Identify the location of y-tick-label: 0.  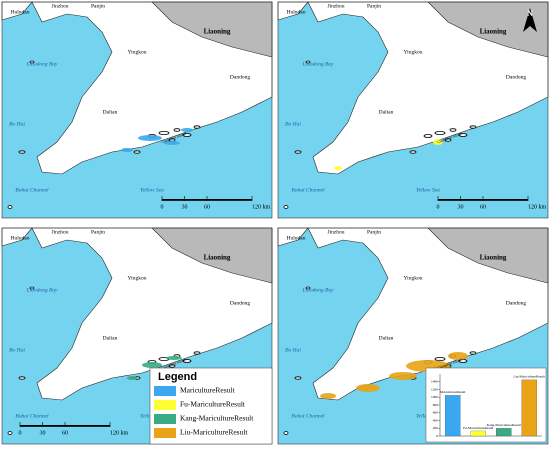
(437, 436).